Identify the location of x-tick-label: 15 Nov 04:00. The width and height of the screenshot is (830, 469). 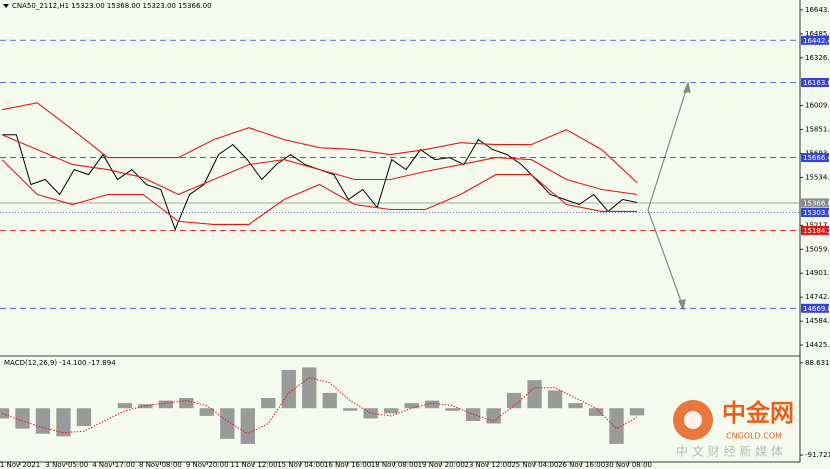
(300, 465).